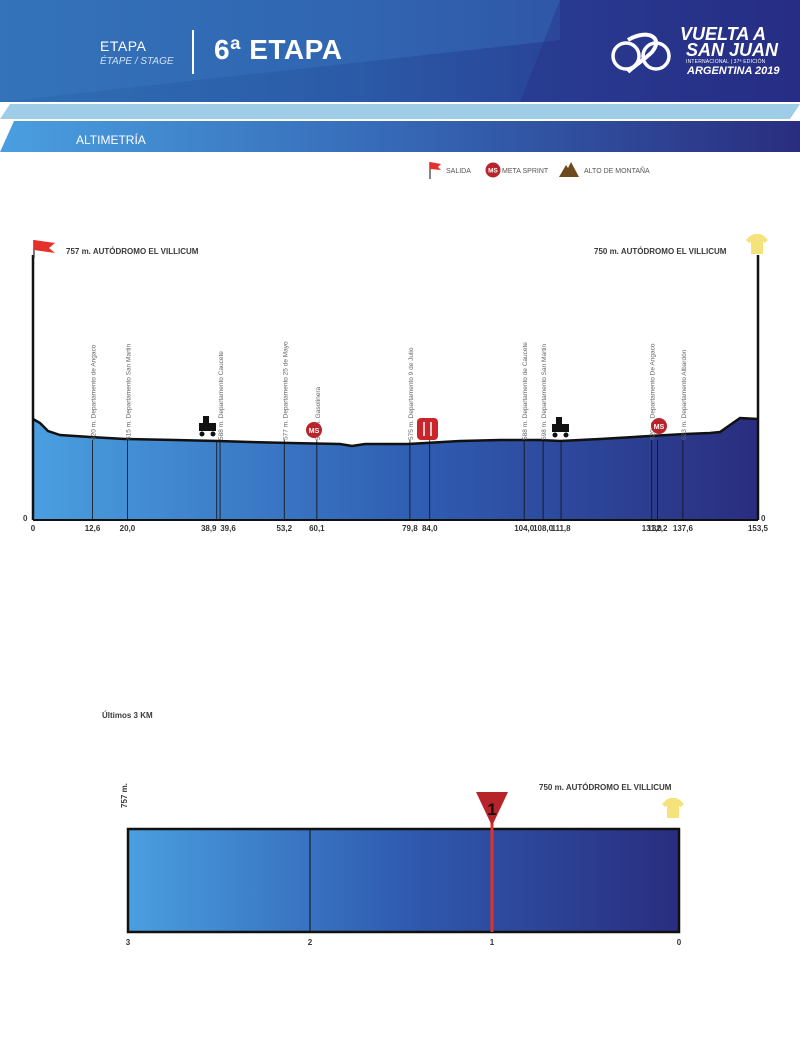 The image size is (800, 1062). I want to click on last-3km-profile: 1 3 2 1 0, so click(405, 869).